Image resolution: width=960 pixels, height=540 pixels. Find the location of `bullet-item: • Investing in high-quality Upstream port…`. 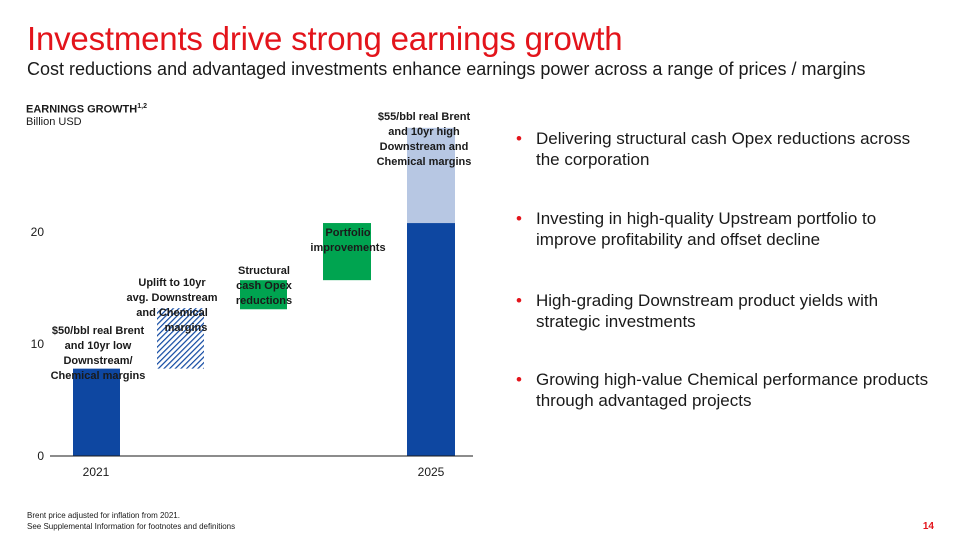

bullet-item: • Investing in high-quality Upstream port… is located at coordinates (724, 229).